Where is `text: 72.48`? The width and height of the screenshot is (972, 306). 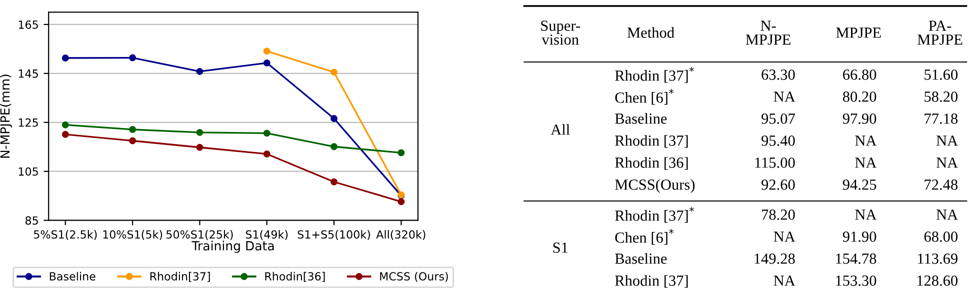 text: 72.48 is located at coordinates (941, 185).